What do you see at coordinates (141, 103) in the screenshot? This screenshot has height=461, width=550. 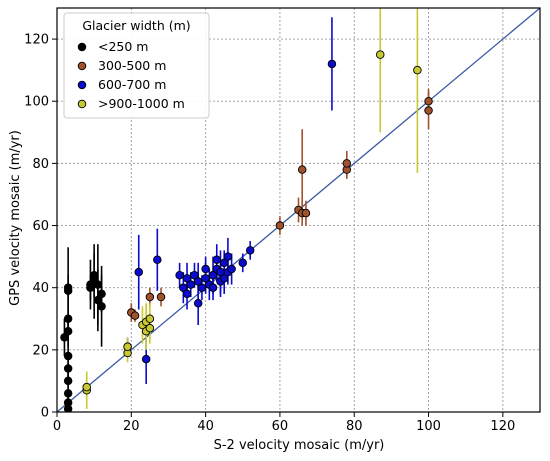 I see `legend-entry-label: >900-1000 m` at bounding box center [141, 103].